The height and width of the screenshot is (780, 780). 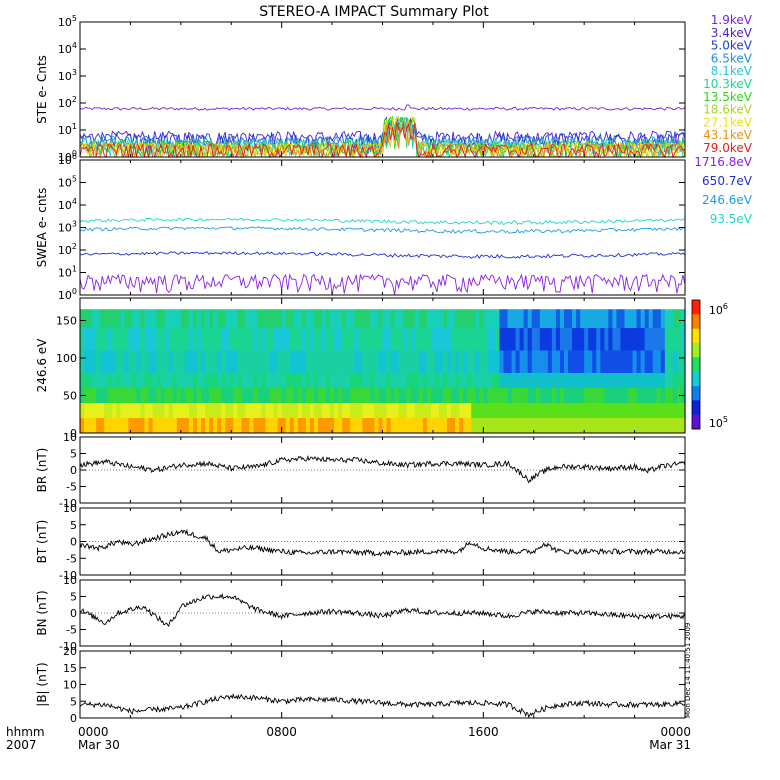 What do you see at coordinates (382, 221) in the screenshot?
I see `series-line` at bounding box center [382, 221].